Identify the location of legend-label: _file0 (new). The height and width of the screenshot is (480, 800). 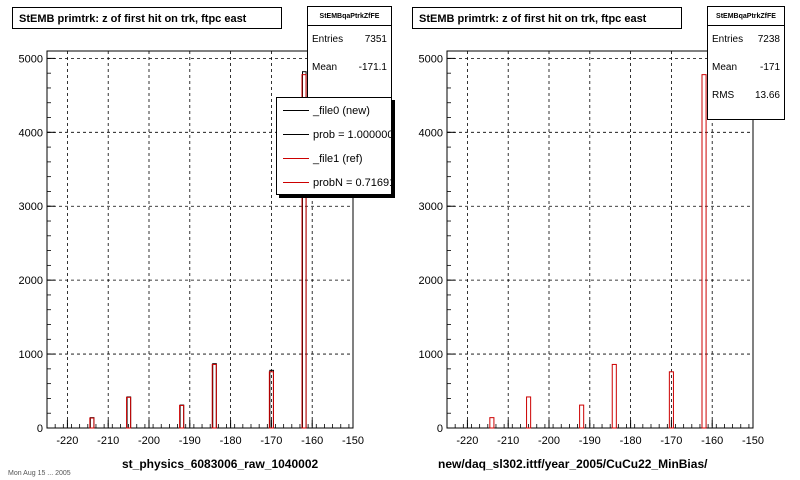
(341, 111).